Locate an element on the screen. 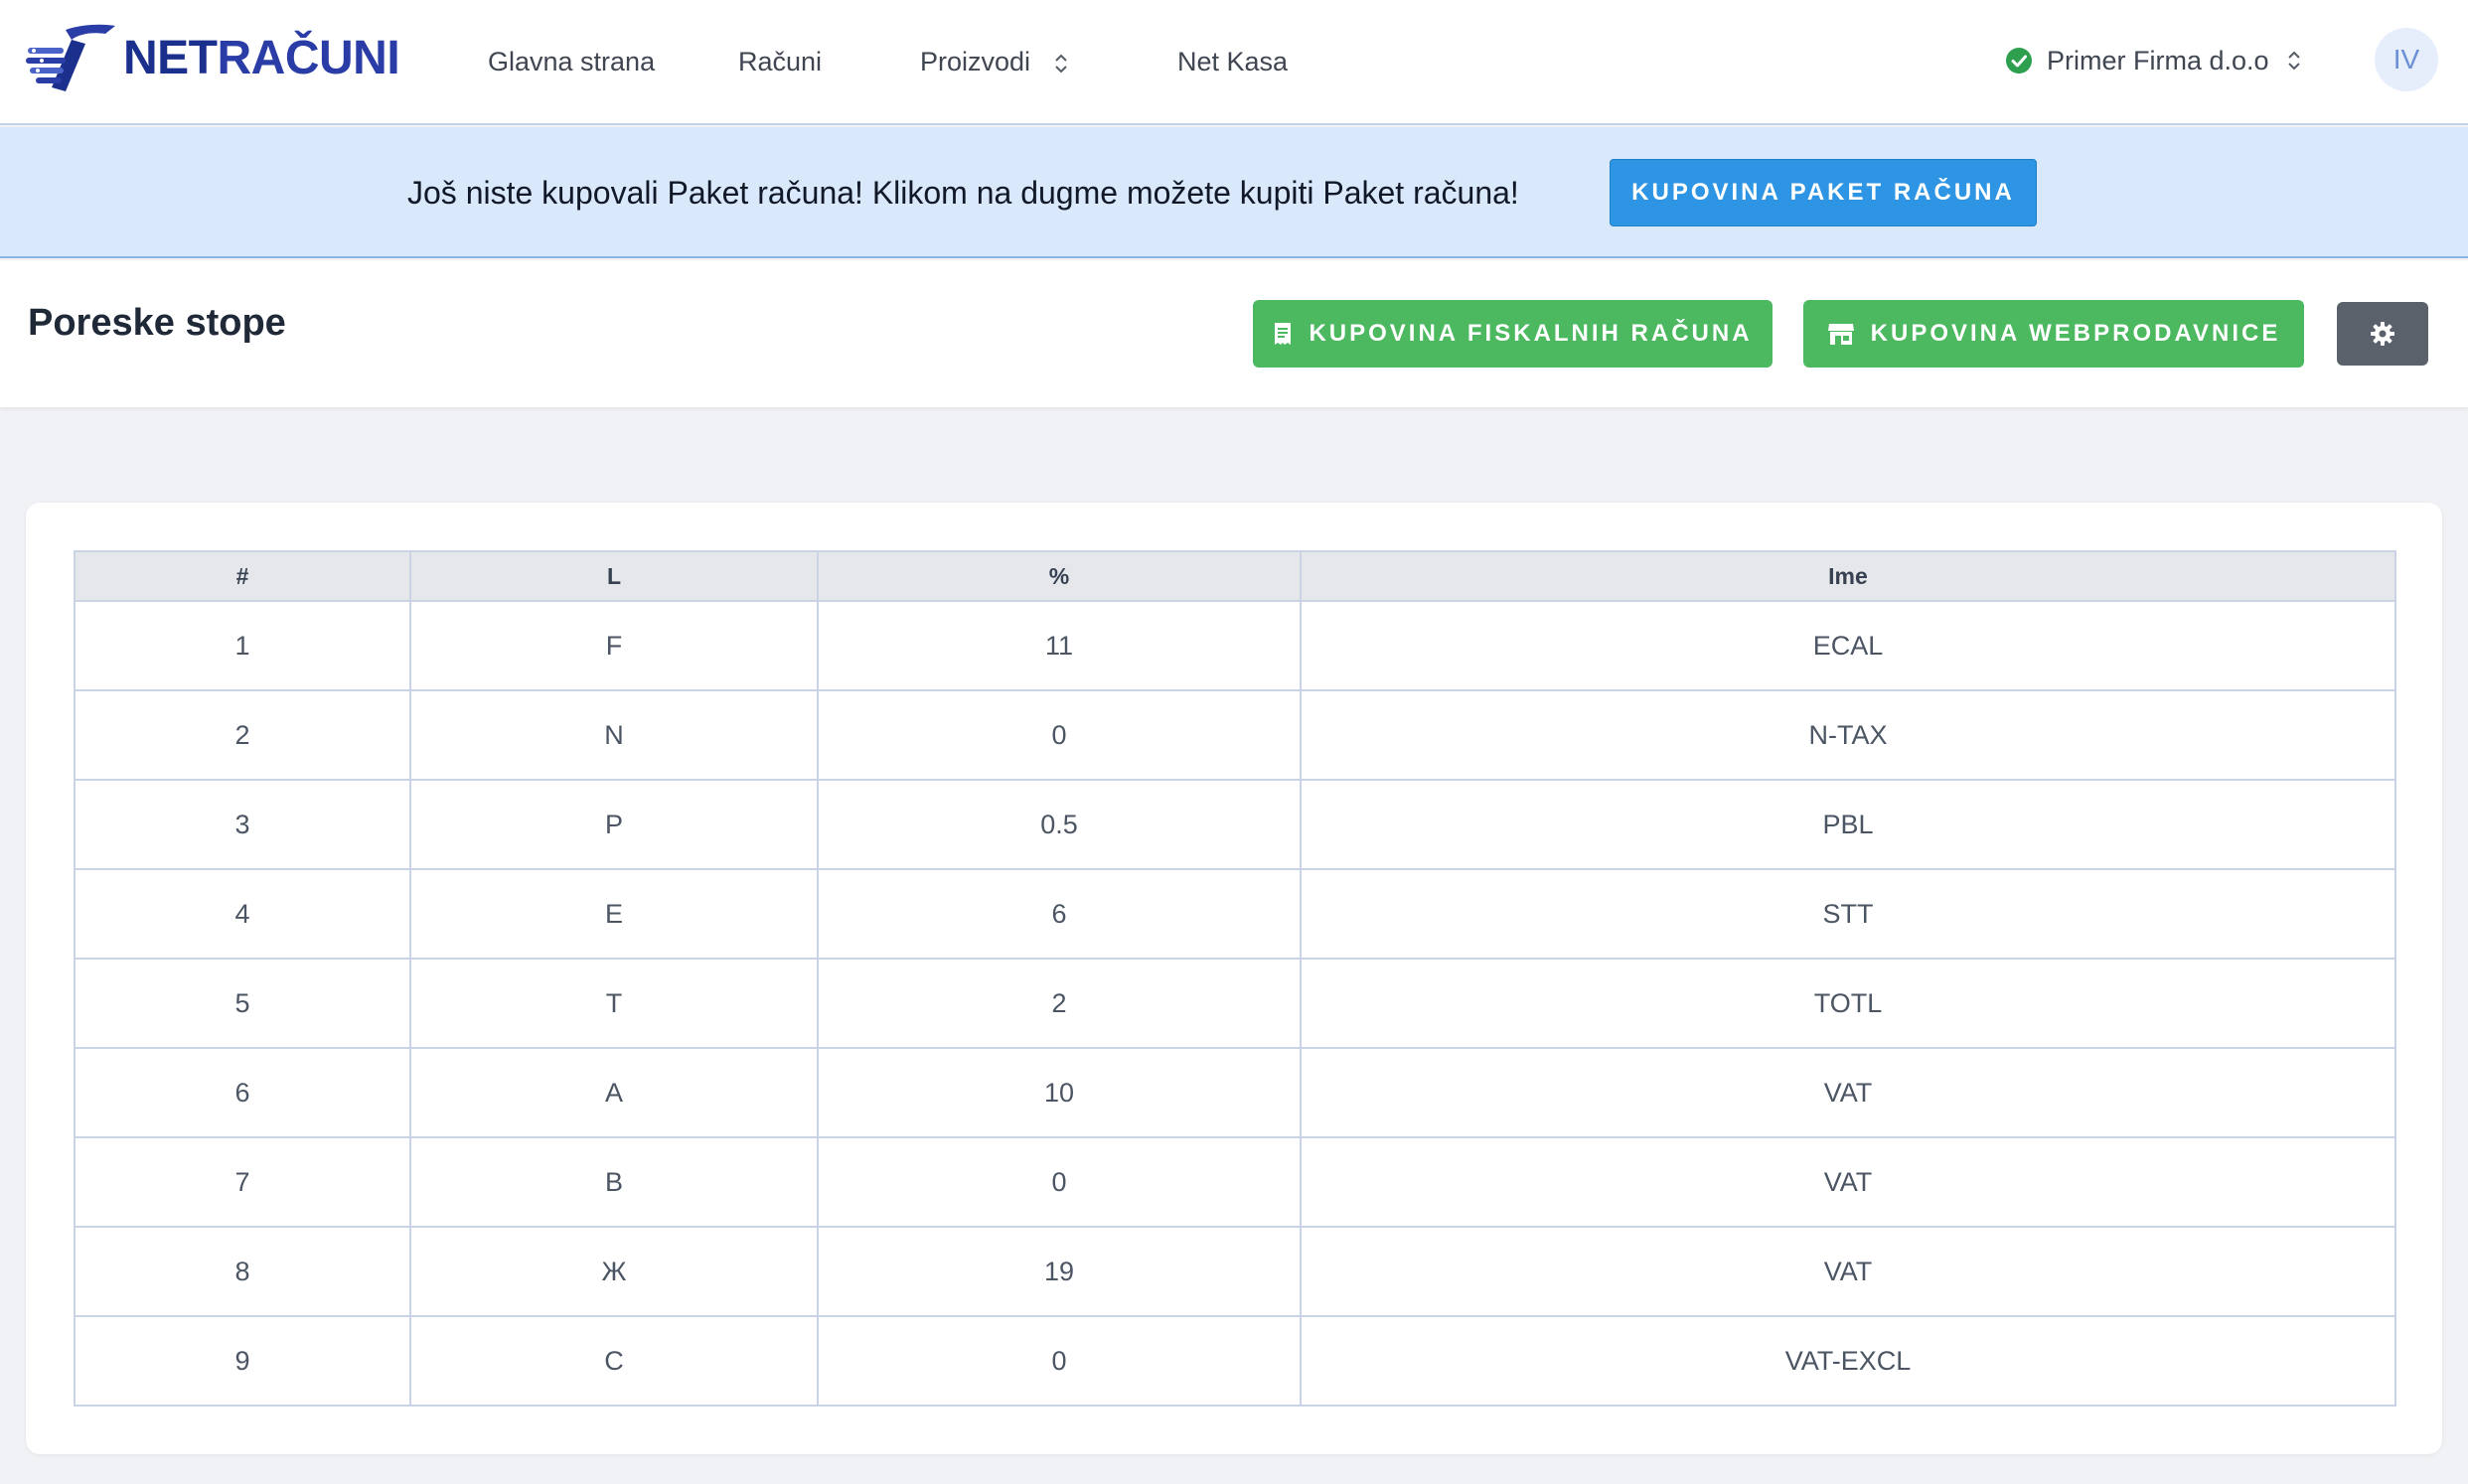 This screenshot has height=1484, width=2468. buy-webshop-button: KUPOVINA WEBPRODAVNICE is located at coordinates (2053, 334).